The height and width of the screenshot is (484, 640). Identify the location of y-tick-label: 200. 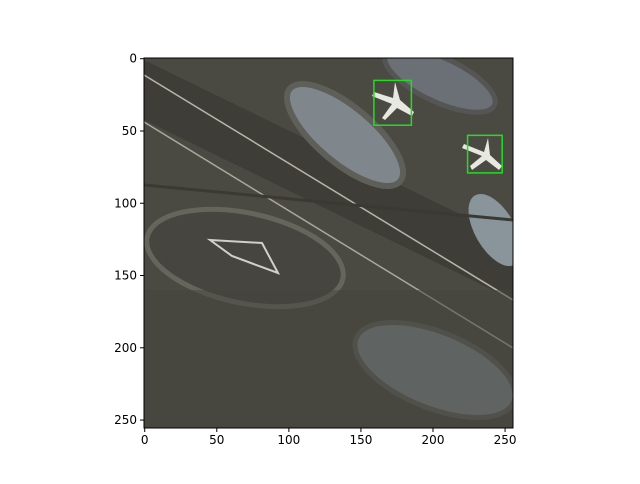
(125, 348).